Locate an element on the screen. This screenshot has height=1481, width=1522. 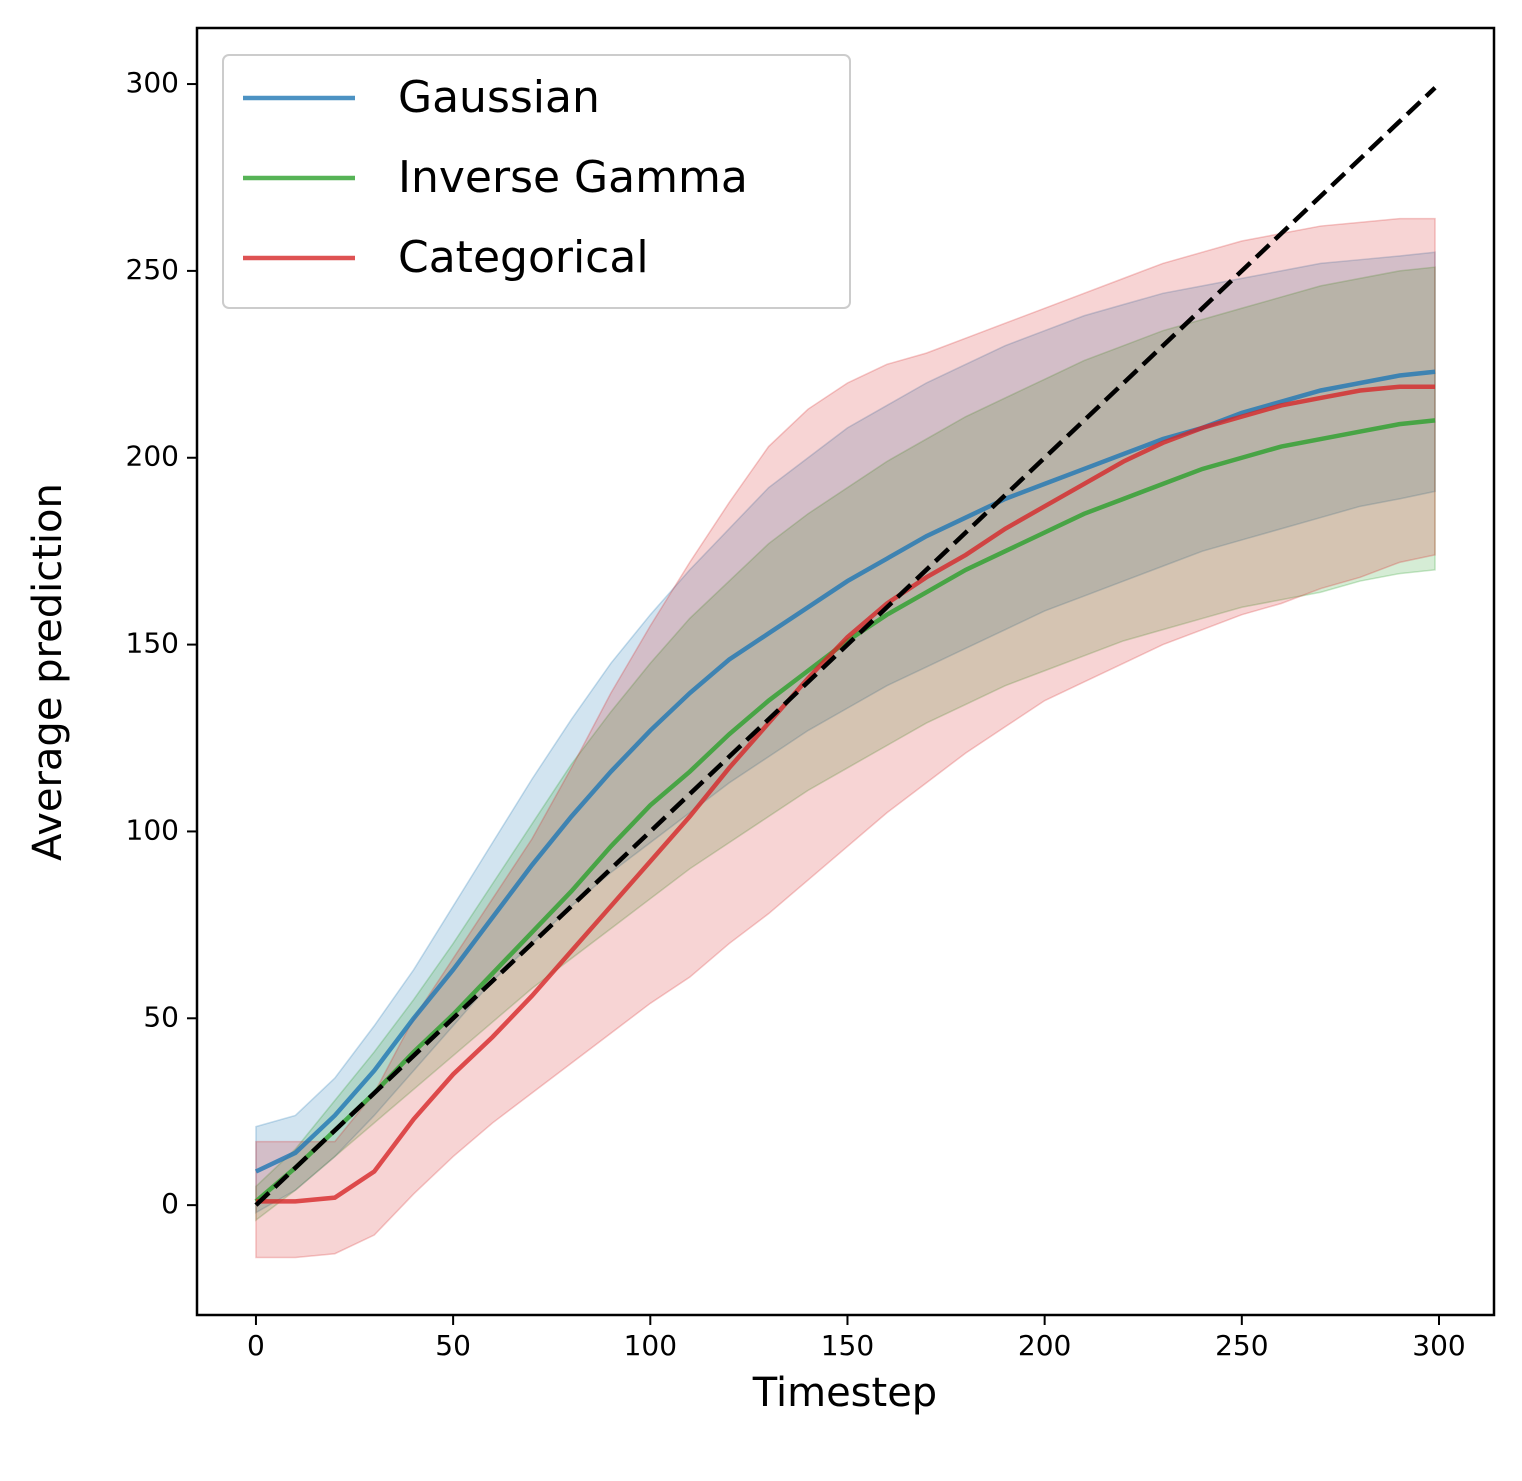
y-tick-label: 200 is located at coordinates (152, 456).